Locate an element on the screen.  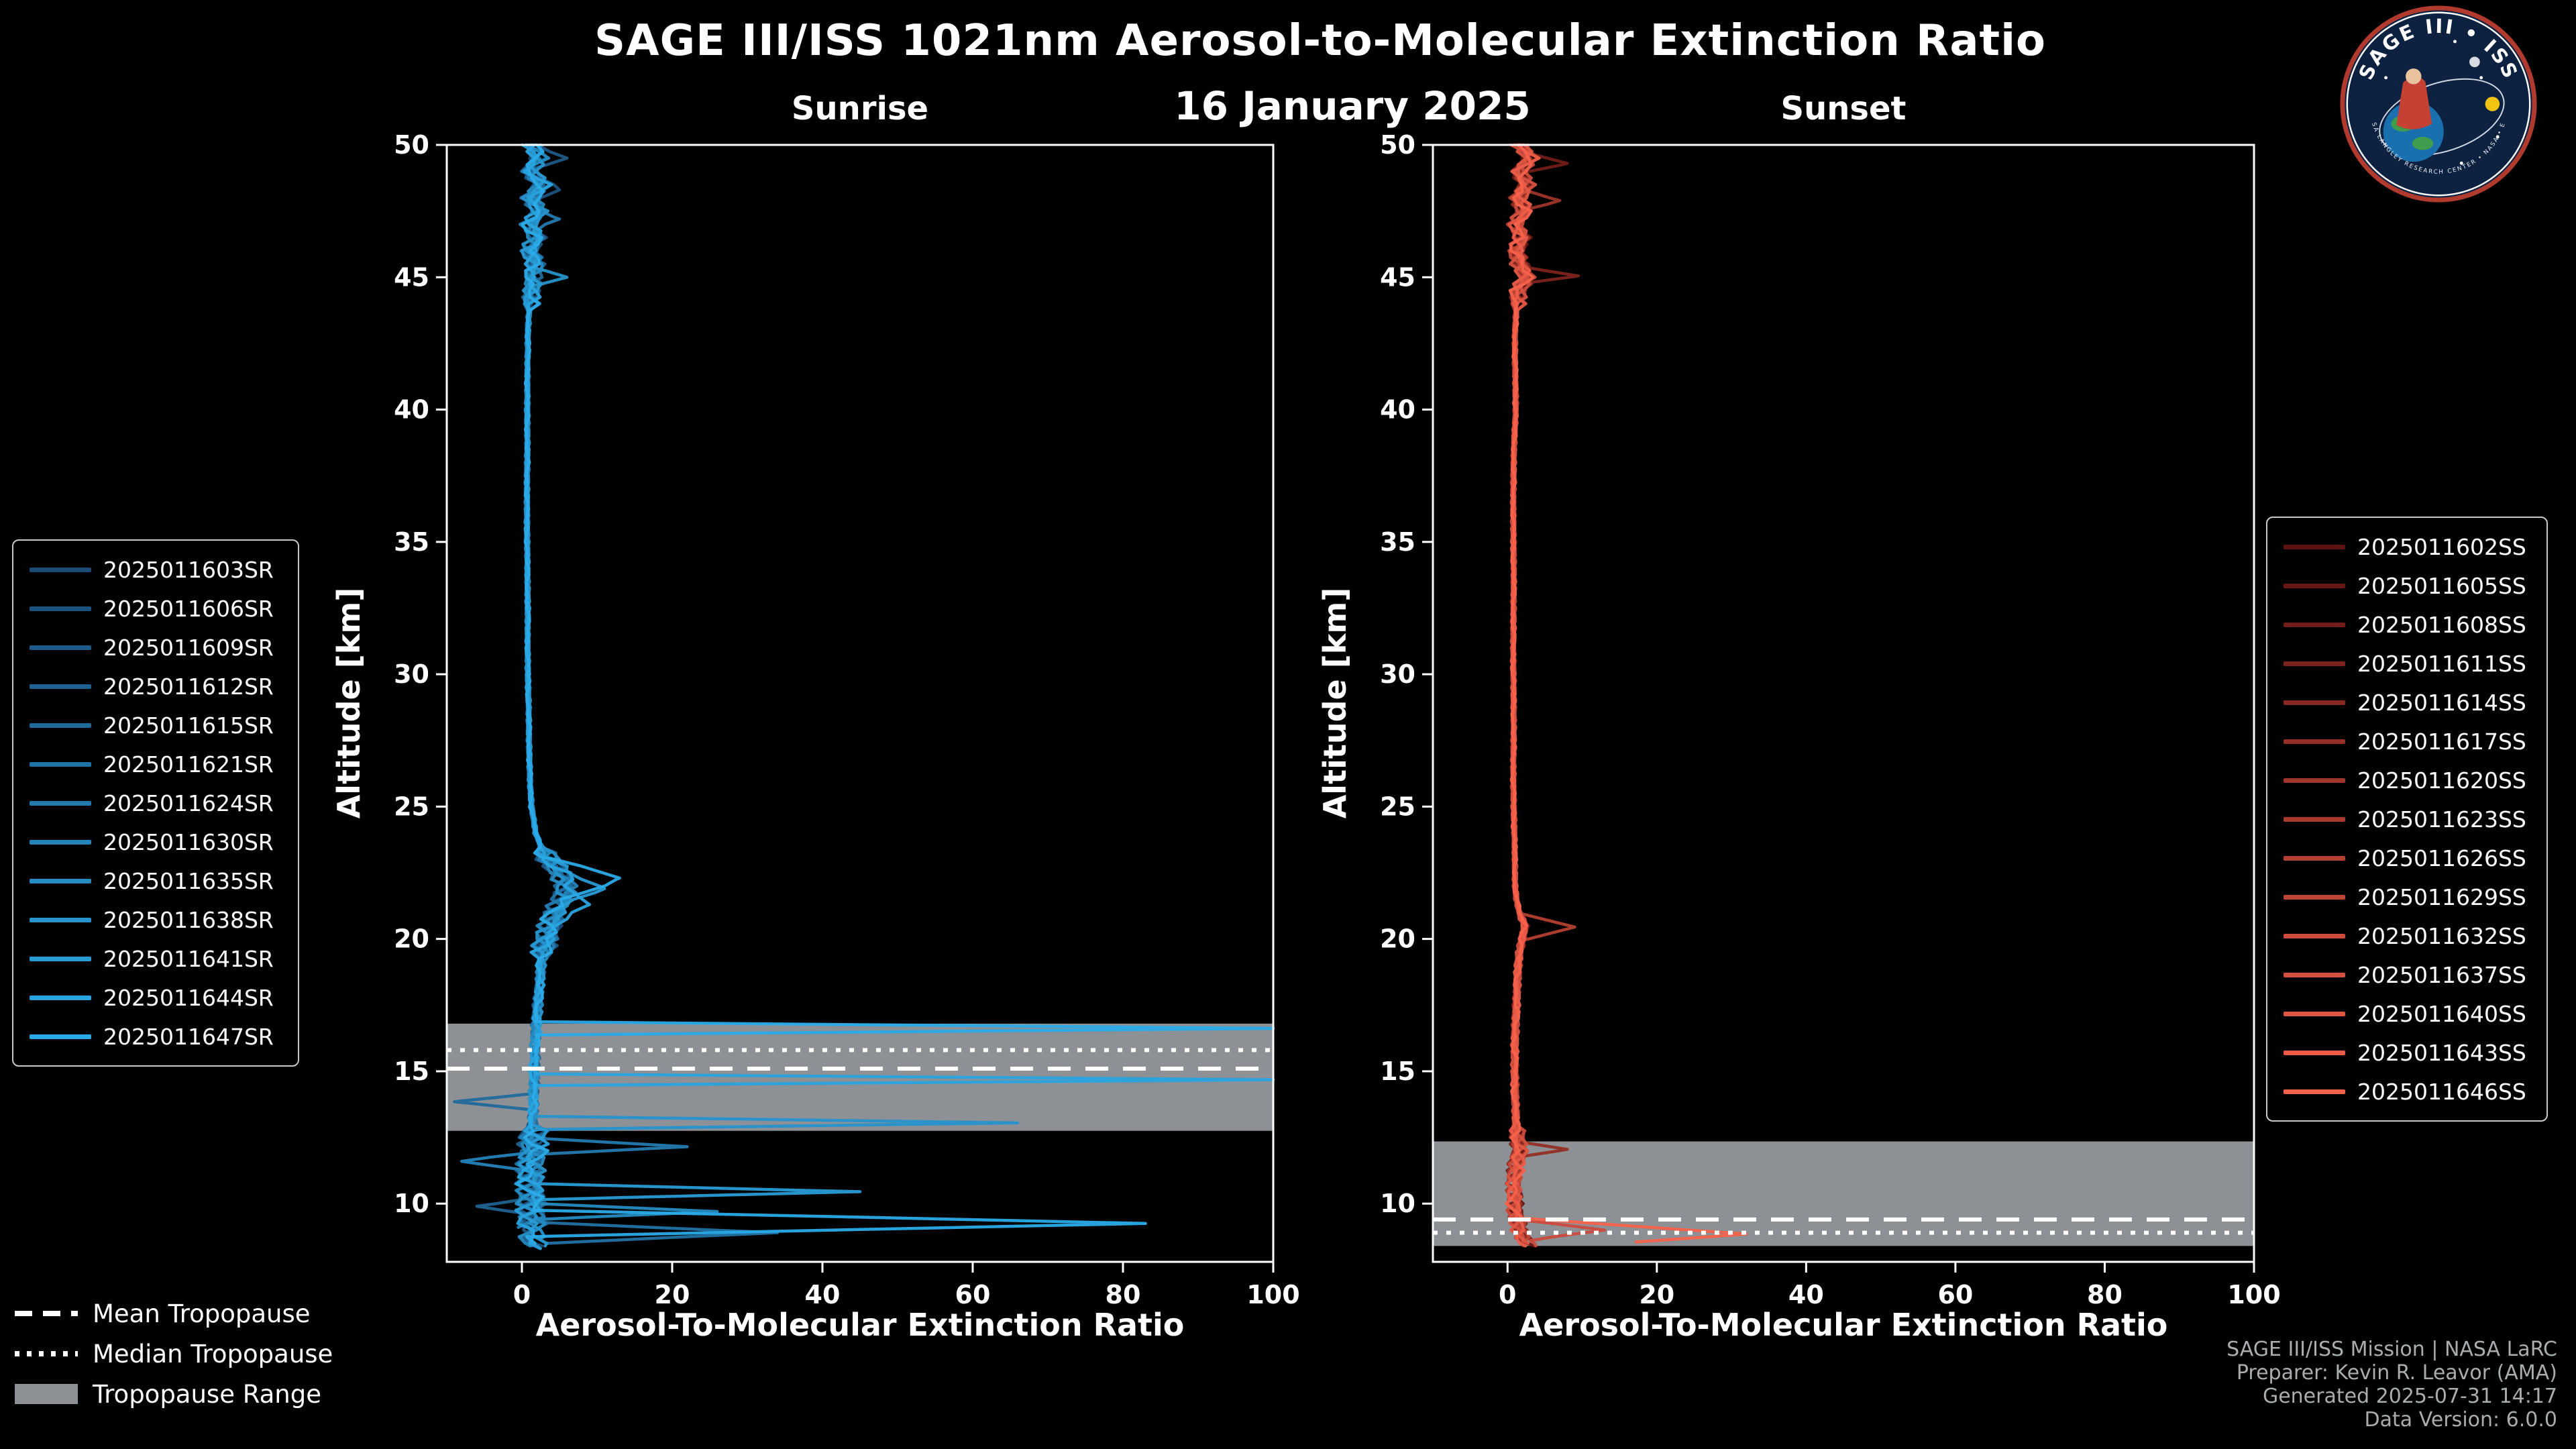
legend-item: 2025011614SS is located at coordinates (2407, 702).